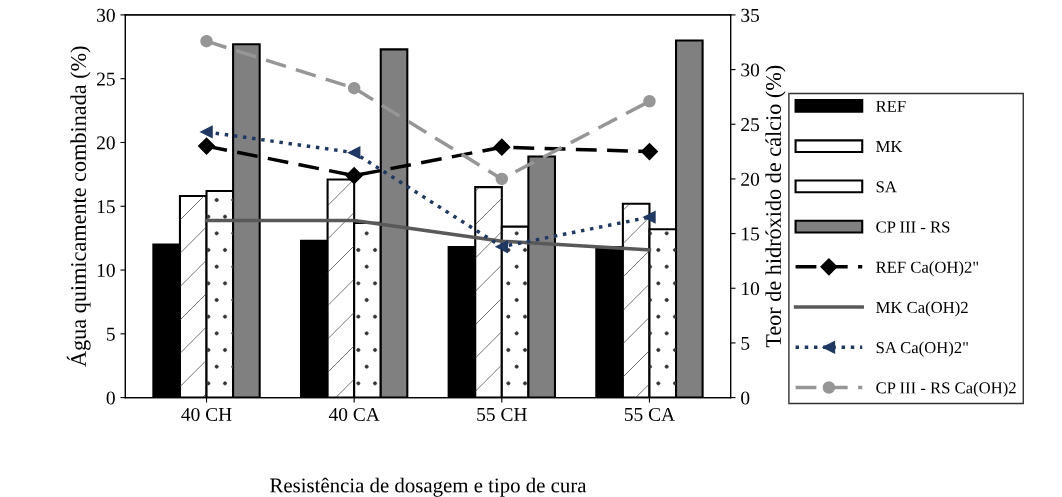  I want to click on legend-label: SA, so click(886, 187).